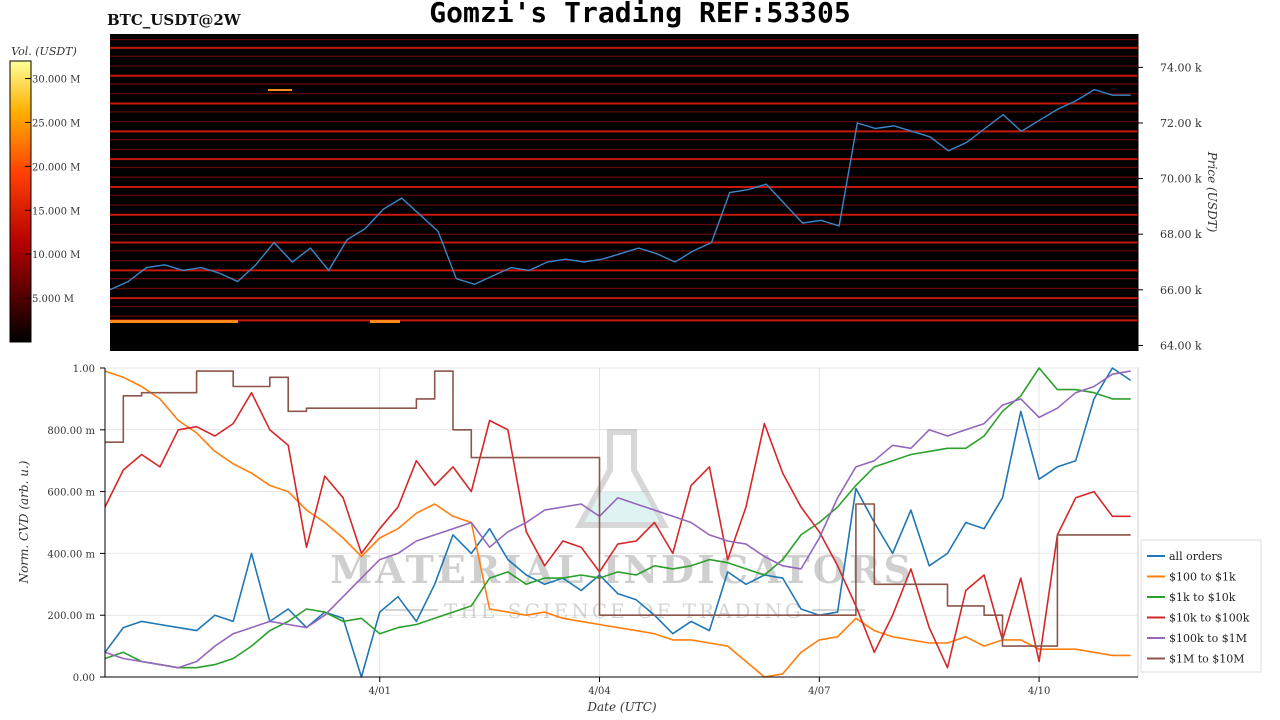  Describe the element at coordinates (1181, 179) in the screenshot. I see `price-tick-label: 70.00 k` at that location.